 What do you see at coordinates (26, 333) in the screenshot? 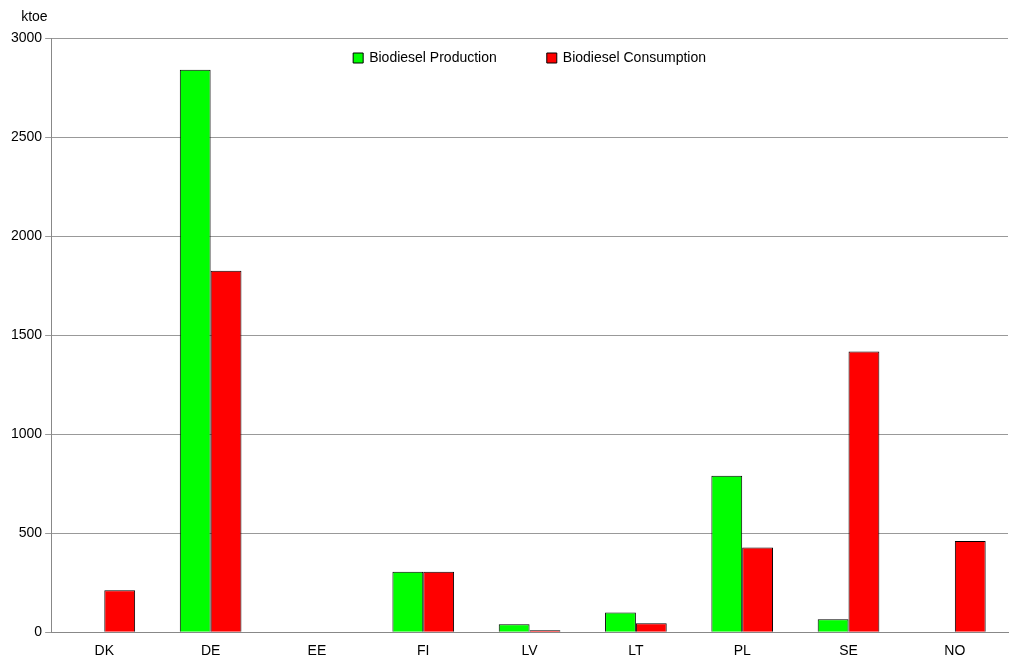
I see `y-tick-label: 1500` at bounding box center [26, 333].